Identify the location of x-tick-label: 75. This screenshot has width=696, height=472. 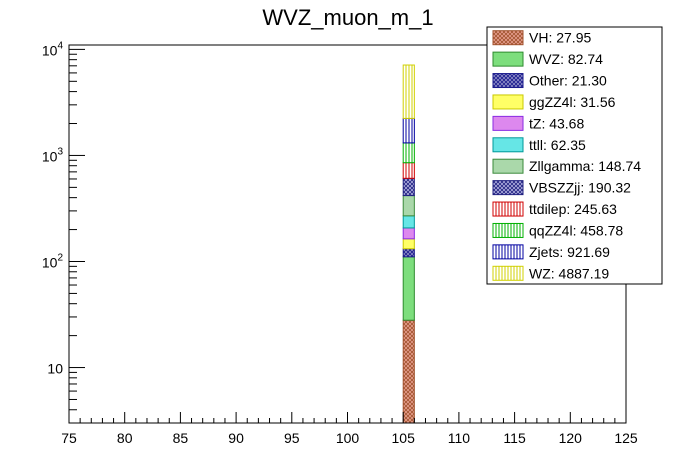
(69, 438).